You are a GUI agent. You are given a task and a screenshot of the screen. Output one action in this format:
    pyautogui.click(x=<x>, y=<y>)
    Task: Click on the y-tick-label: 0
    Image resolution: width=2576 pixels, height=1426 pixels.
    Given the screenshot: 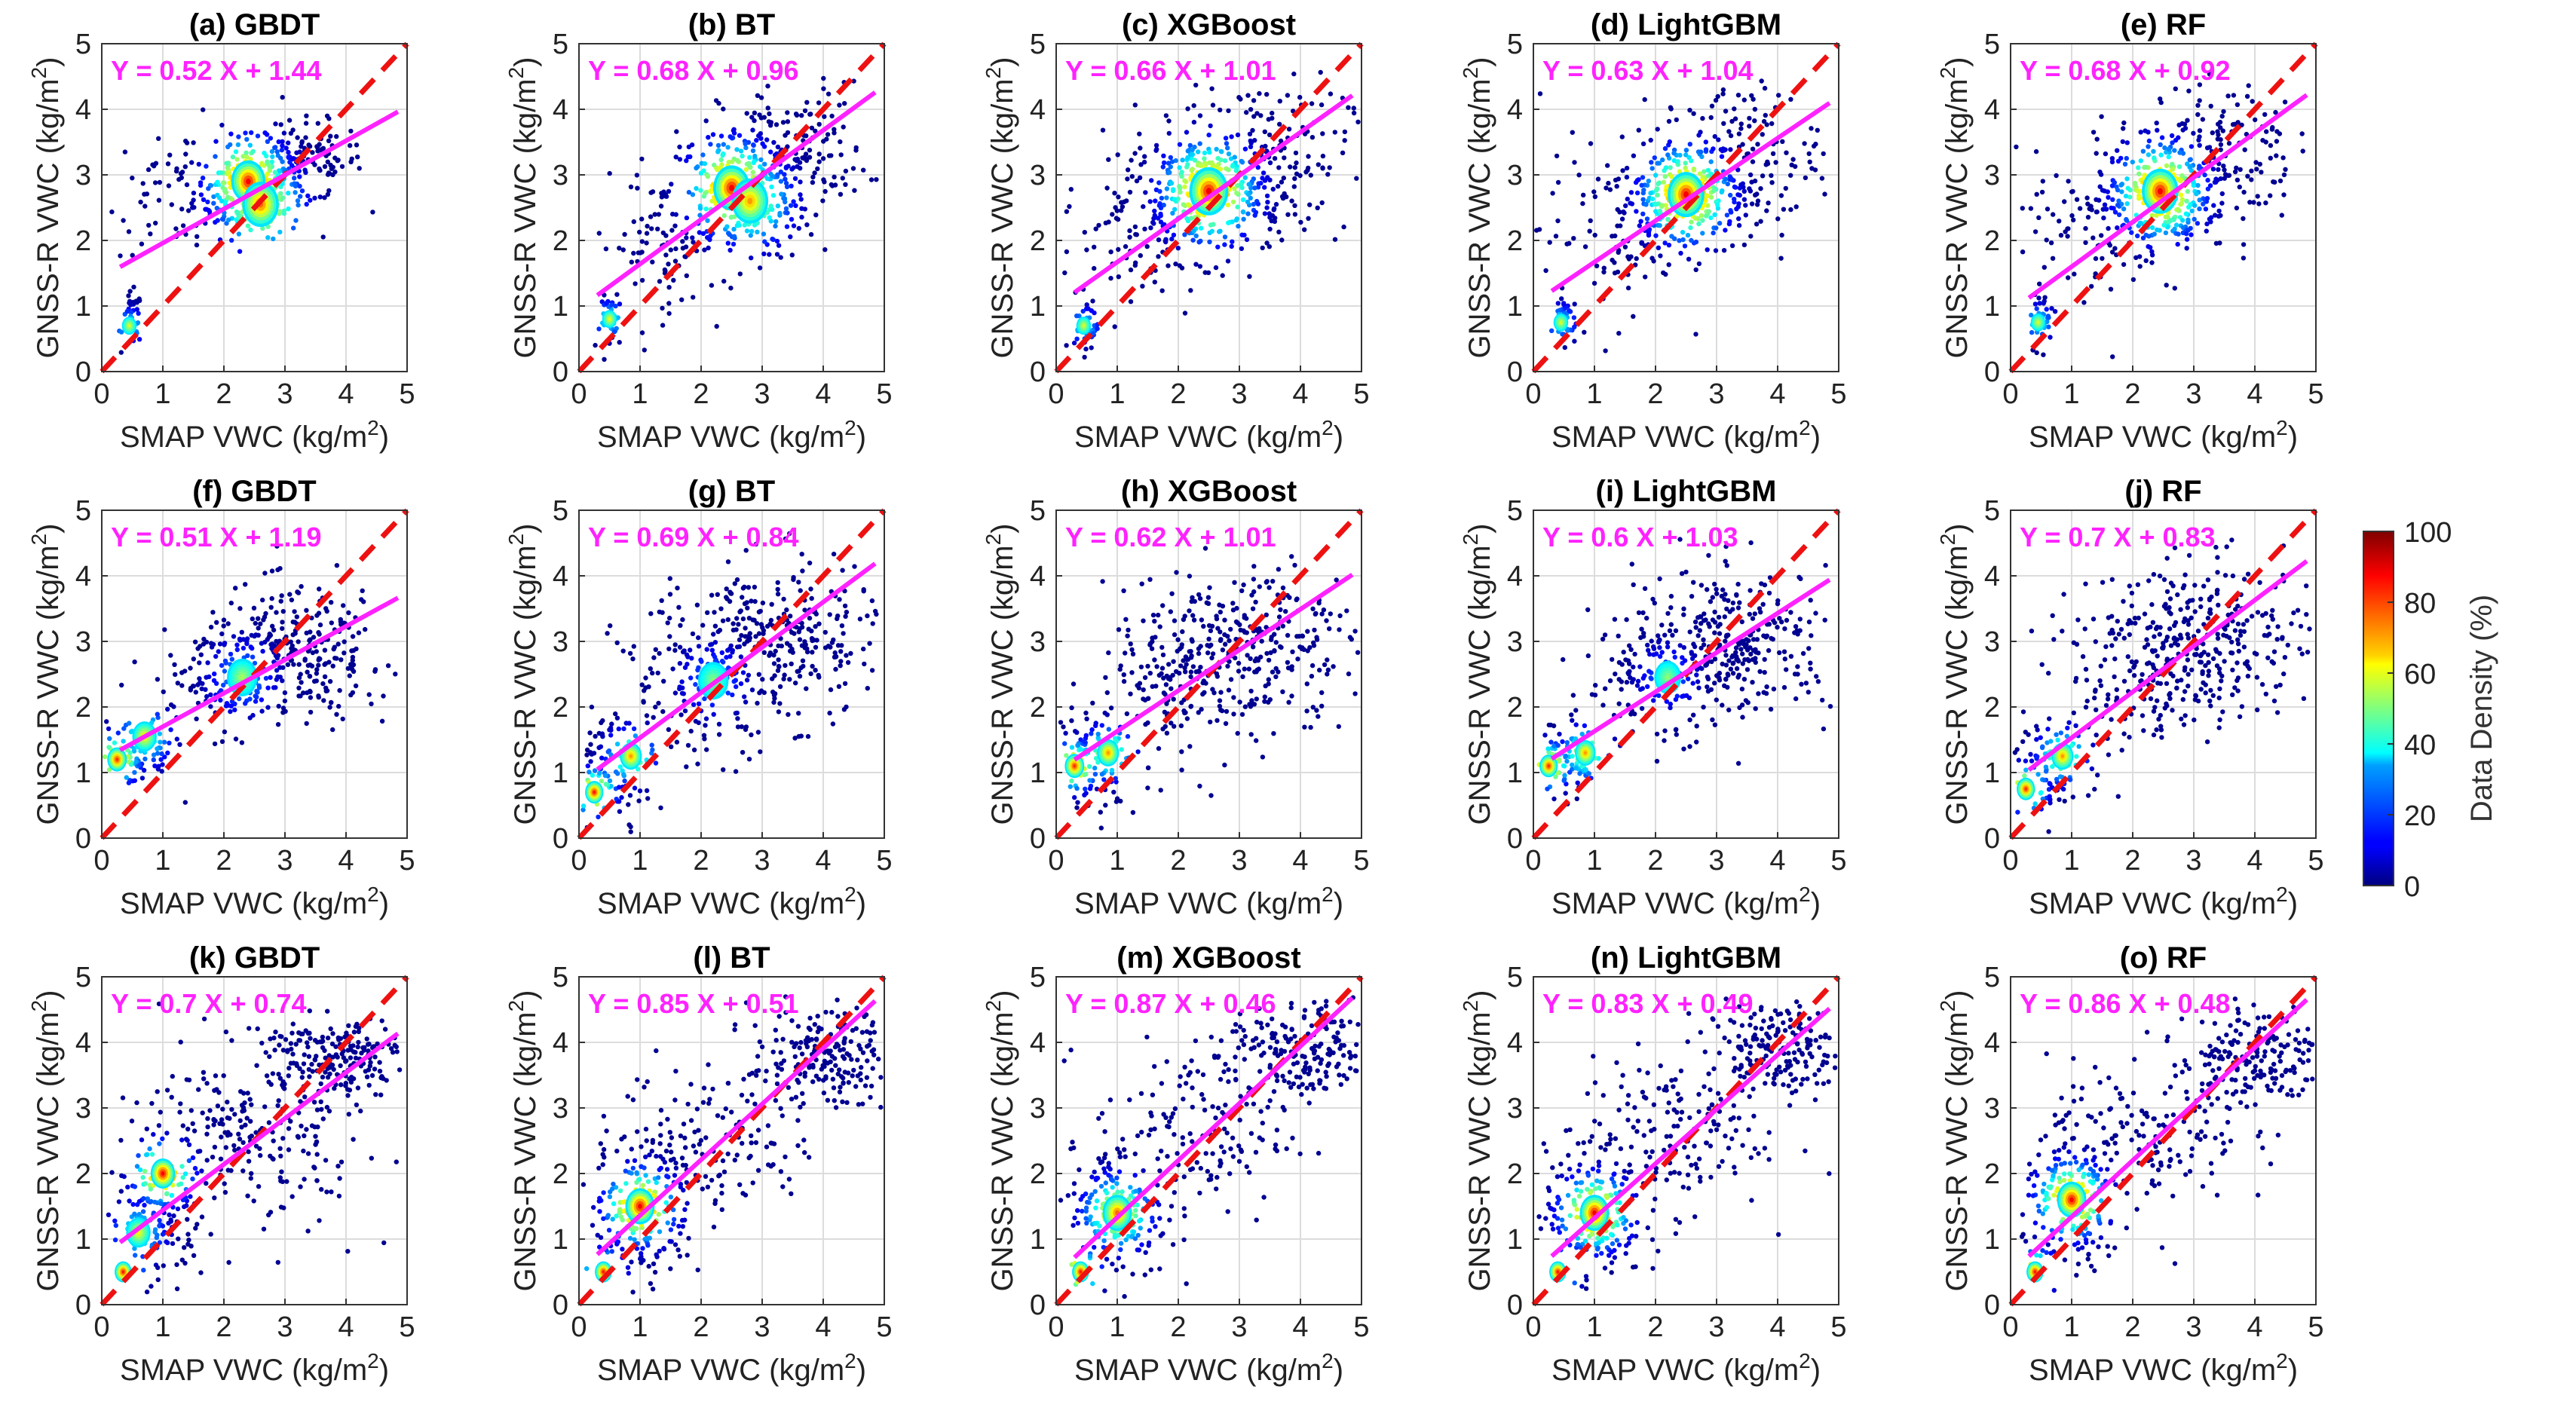 What is the action you would take?
    pyautogui.click(x=560, y=372)
    